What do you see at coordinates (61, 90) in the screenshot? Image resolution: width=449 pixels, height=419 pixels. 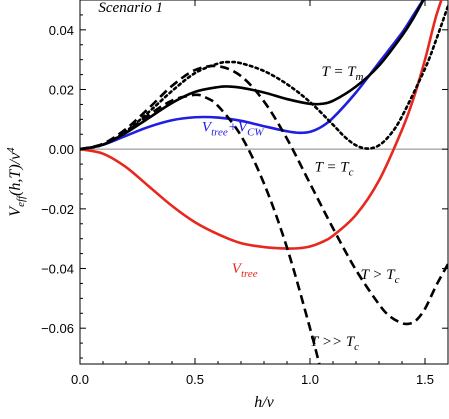 I see `y-tick-label: 0.02` at bounding box center [61, 90].